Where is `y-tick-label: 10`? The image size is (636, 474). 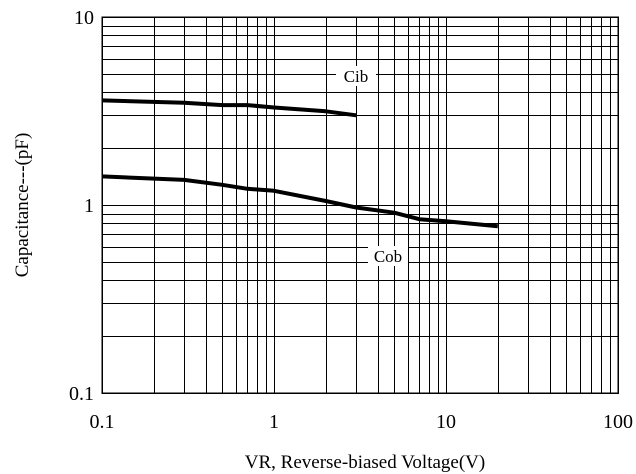
y-tick-label: 10 is located at coordinates (84, 18).